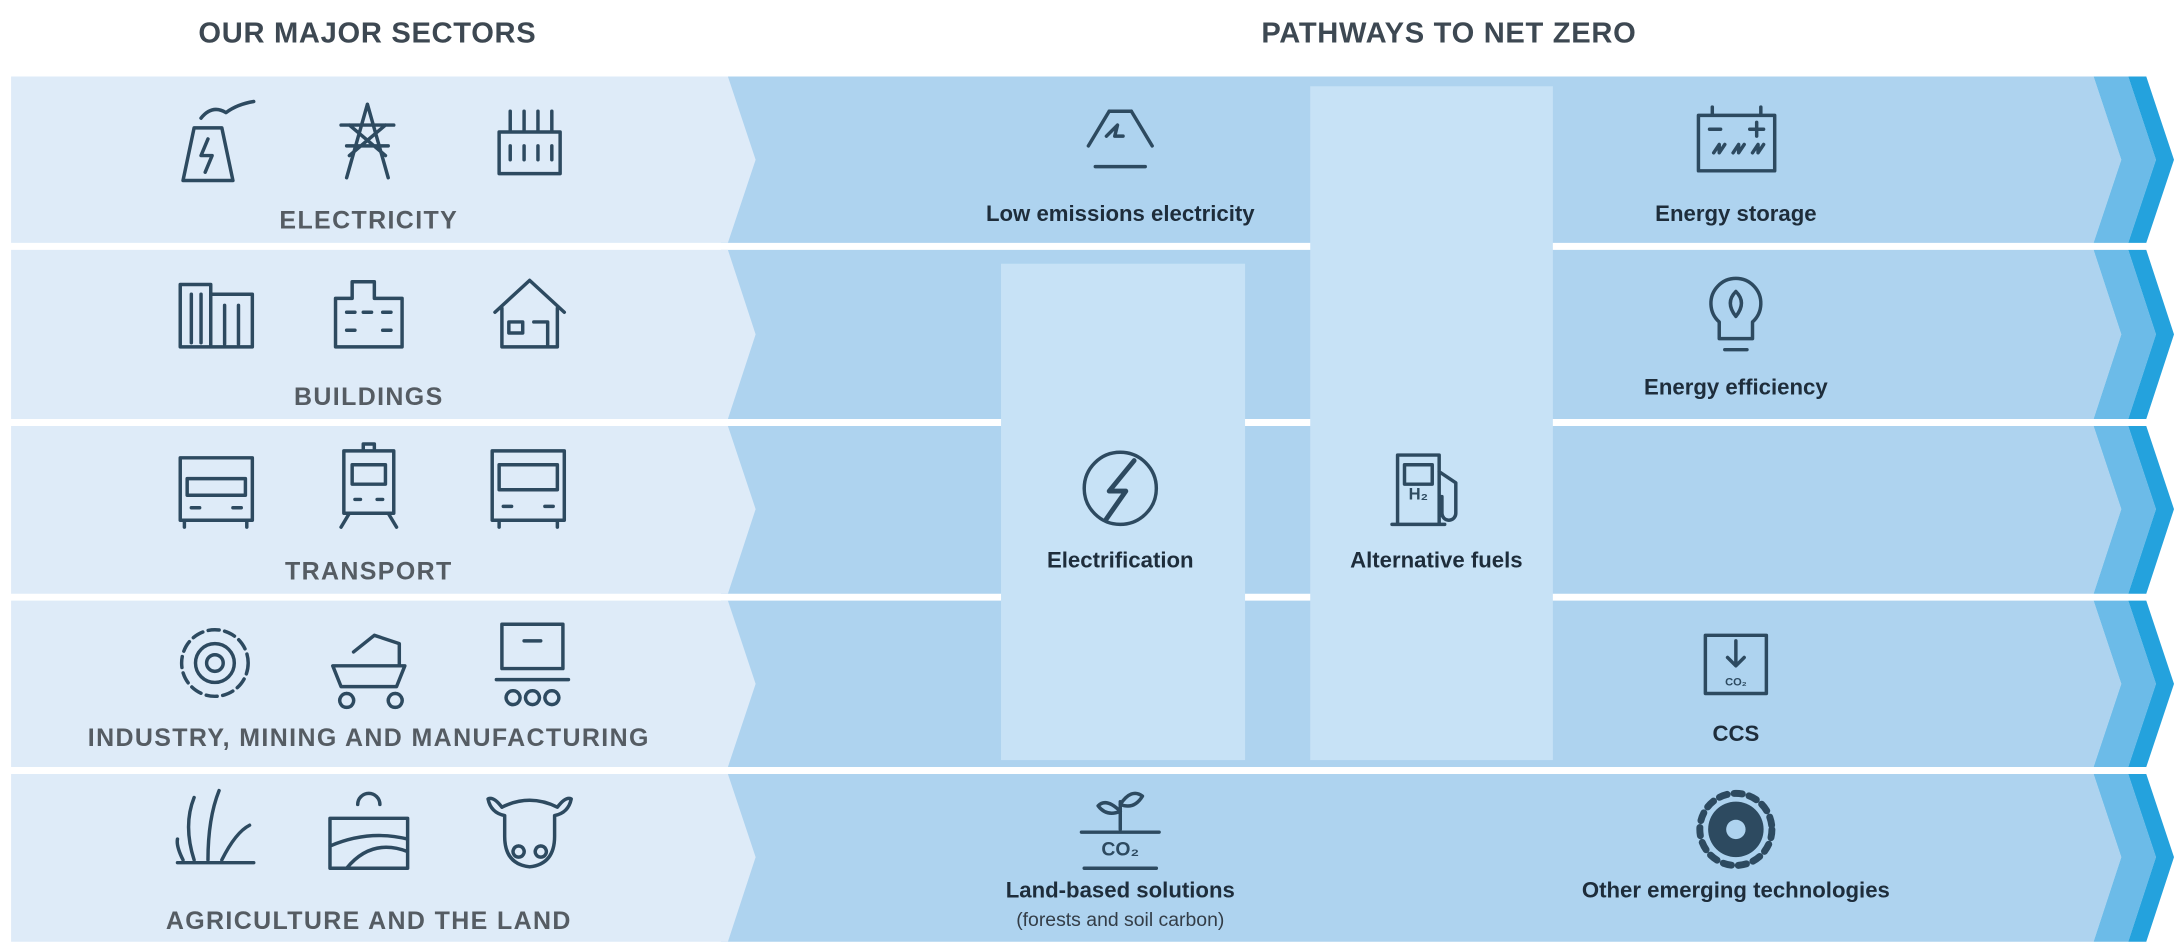 The image size is (2174, 942). What do you see at coordinates (369, 397) in the screenshot?
I see `sector-label: BUILDINGS` at bounding box center [369, 397].